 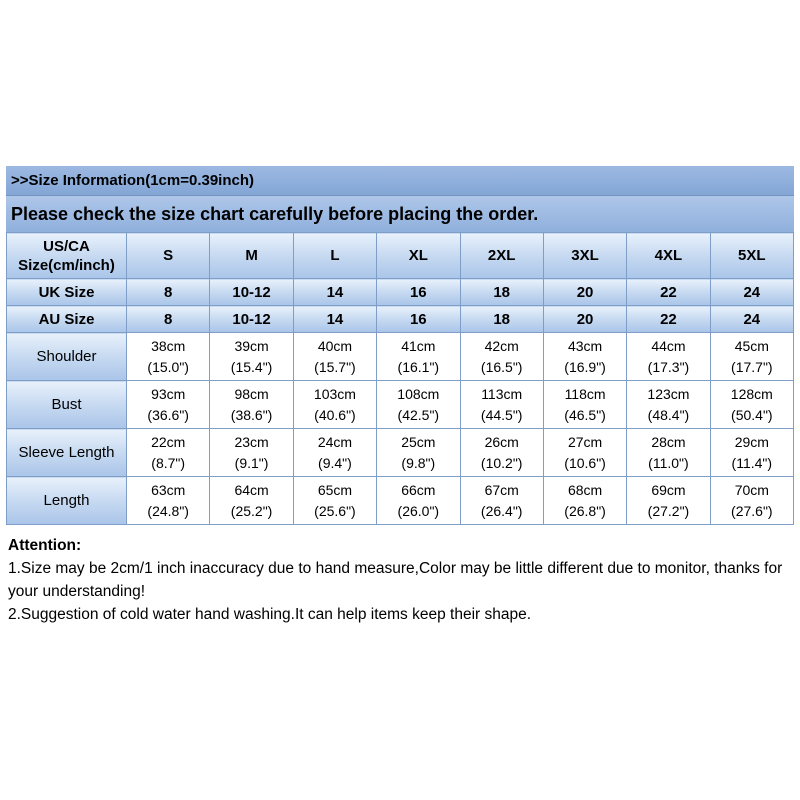 What do you see at coordinates (501, 510) in the screenshot?
I see `measurement-inch: (26.4")` at bounding box center [501, 510].